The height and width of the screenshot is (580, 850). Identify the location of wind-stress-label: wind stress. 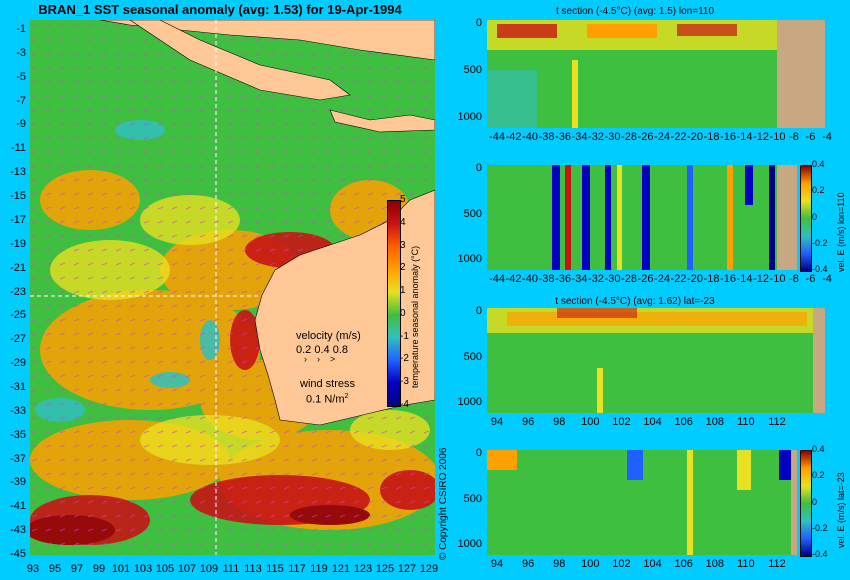
(328, 384).